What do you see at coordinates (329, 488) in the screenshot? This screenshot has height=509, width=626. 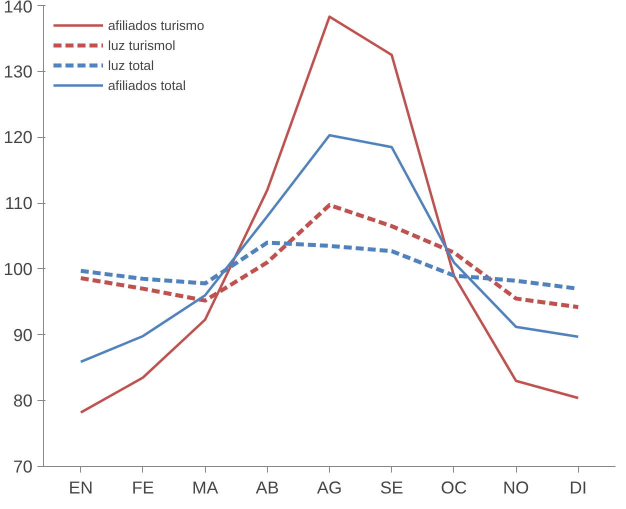 I see `x-tick-label: AG` at bounding box center [329, 488].